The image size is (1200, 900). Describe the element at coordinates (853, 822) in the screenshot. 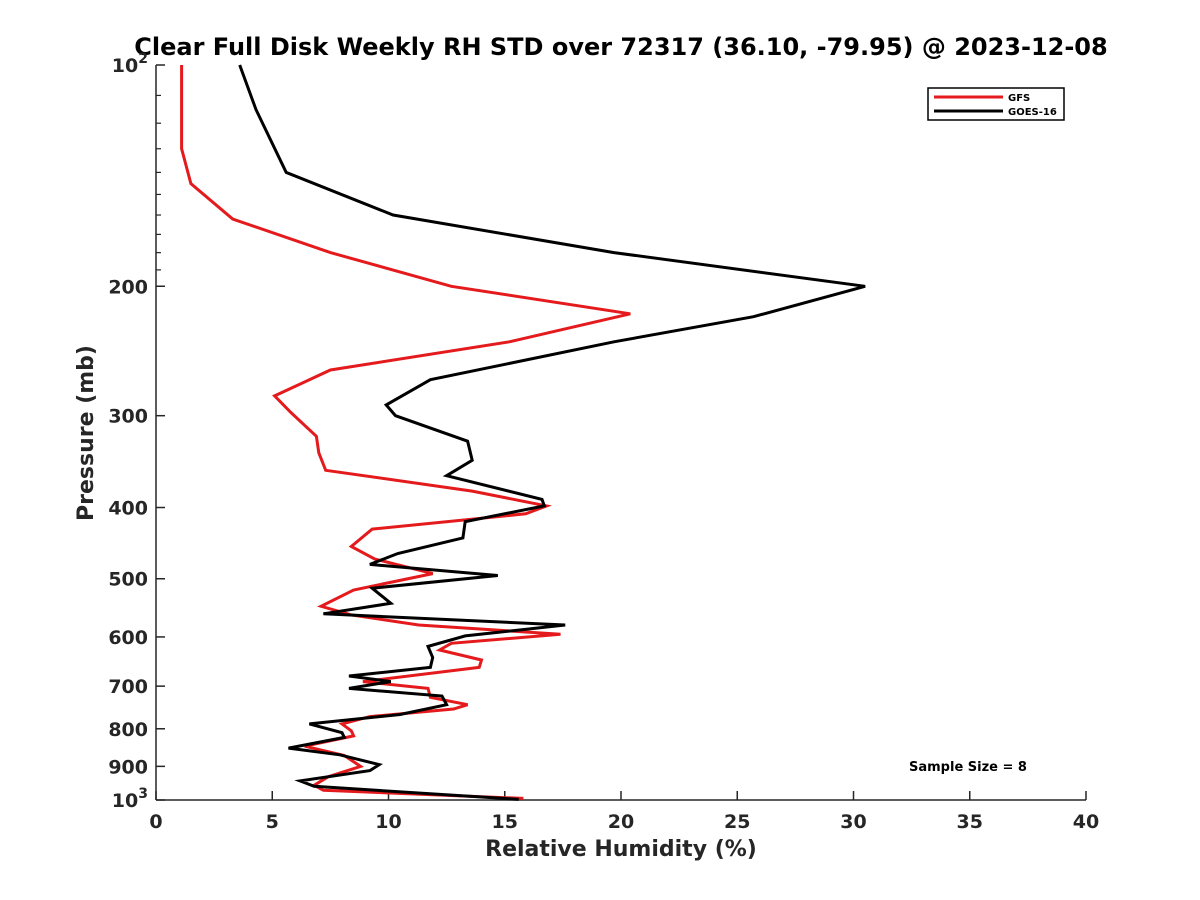

I see `x-tick-label: 30` at that location.